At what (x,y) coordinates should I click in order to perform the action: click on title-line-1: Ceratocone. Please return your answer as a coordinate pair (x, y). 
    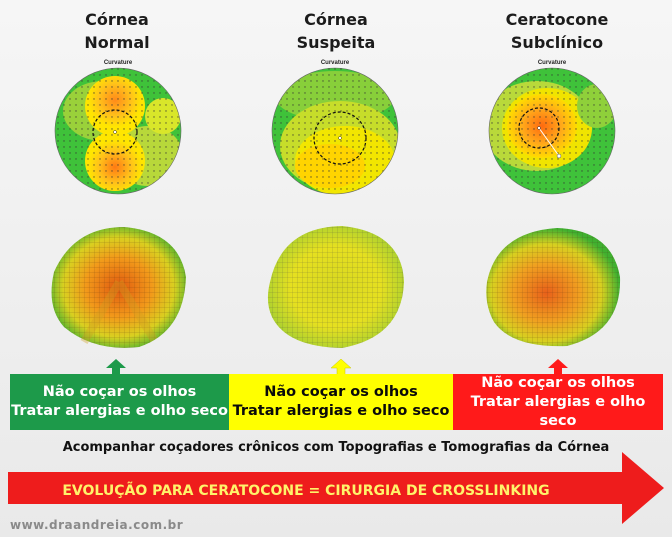
    Looking at the image, I should click on (557, 19).